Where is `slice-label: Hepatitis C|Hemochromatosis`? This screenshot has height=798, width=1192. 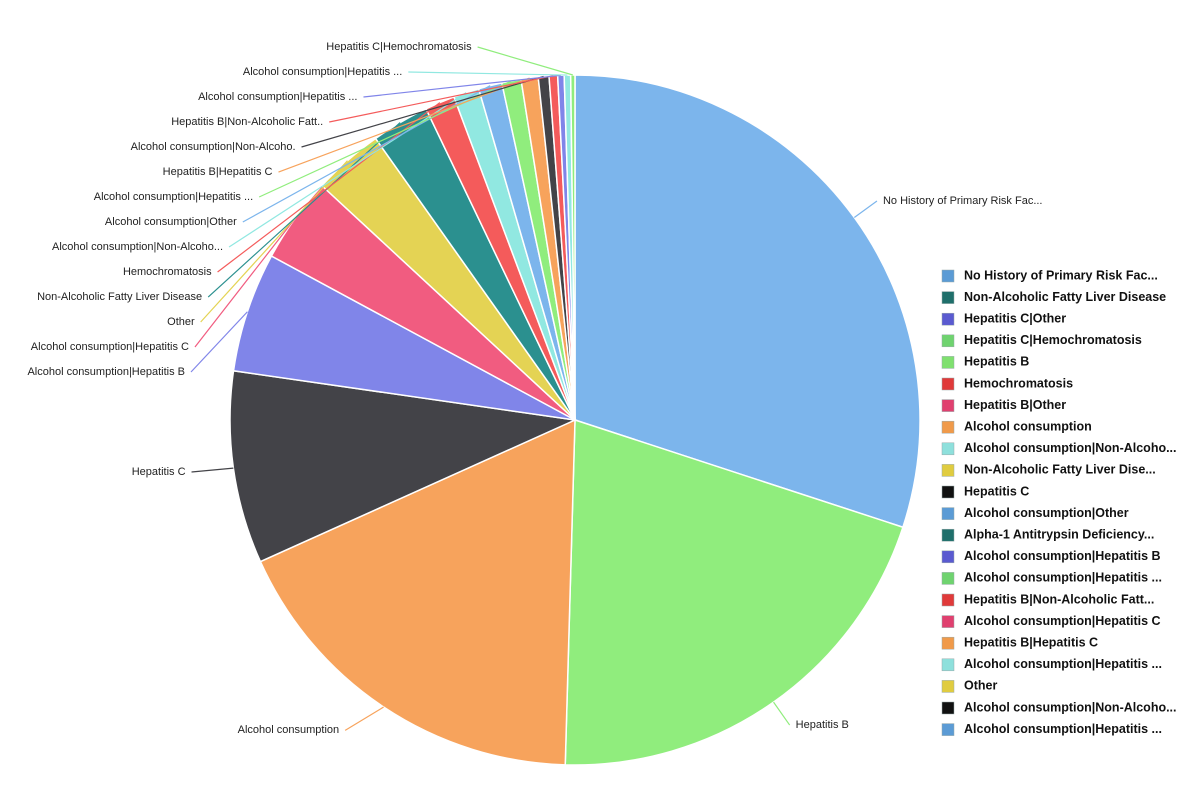 slice-label: Hepatitis C|Hemochromatosis is located at coordinates (399, 47).